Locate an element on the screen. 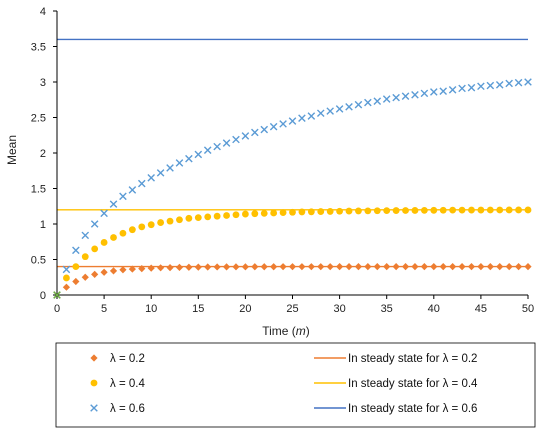 The height and width of the screenshot is (434, 542). legend-steady-label-2: In steady state for λ = 0.6 is located at coordinates (412, 409).